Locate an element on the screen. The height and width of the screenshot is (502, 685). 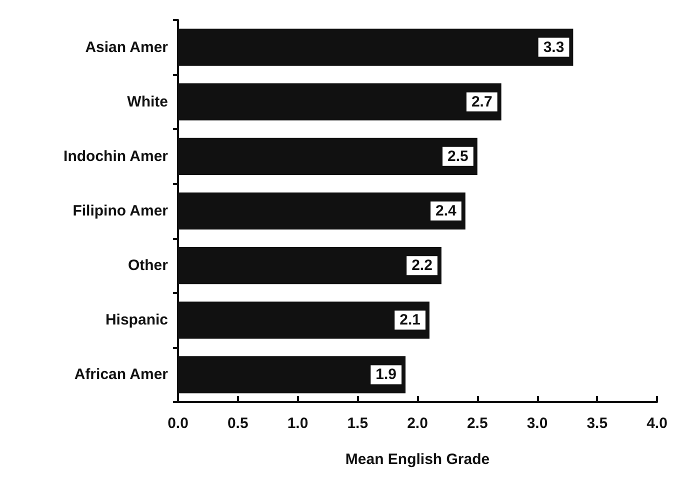
data-label: 2.5 is located at coordinates (458, 156).